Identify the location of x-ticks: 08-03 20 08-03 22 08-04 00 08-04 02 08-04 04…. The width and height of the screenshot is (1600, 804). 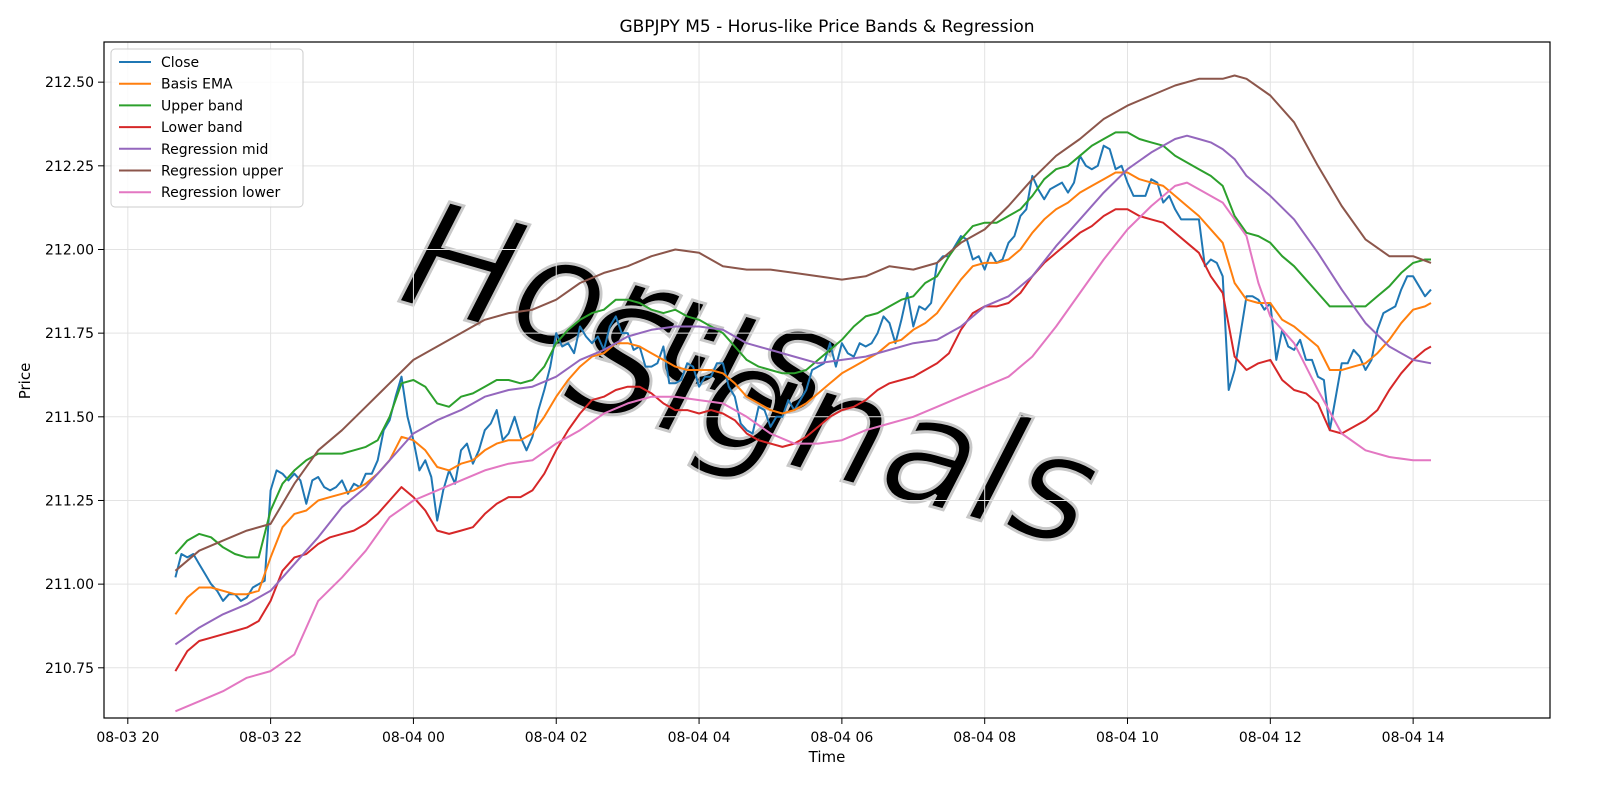
(770, 732).